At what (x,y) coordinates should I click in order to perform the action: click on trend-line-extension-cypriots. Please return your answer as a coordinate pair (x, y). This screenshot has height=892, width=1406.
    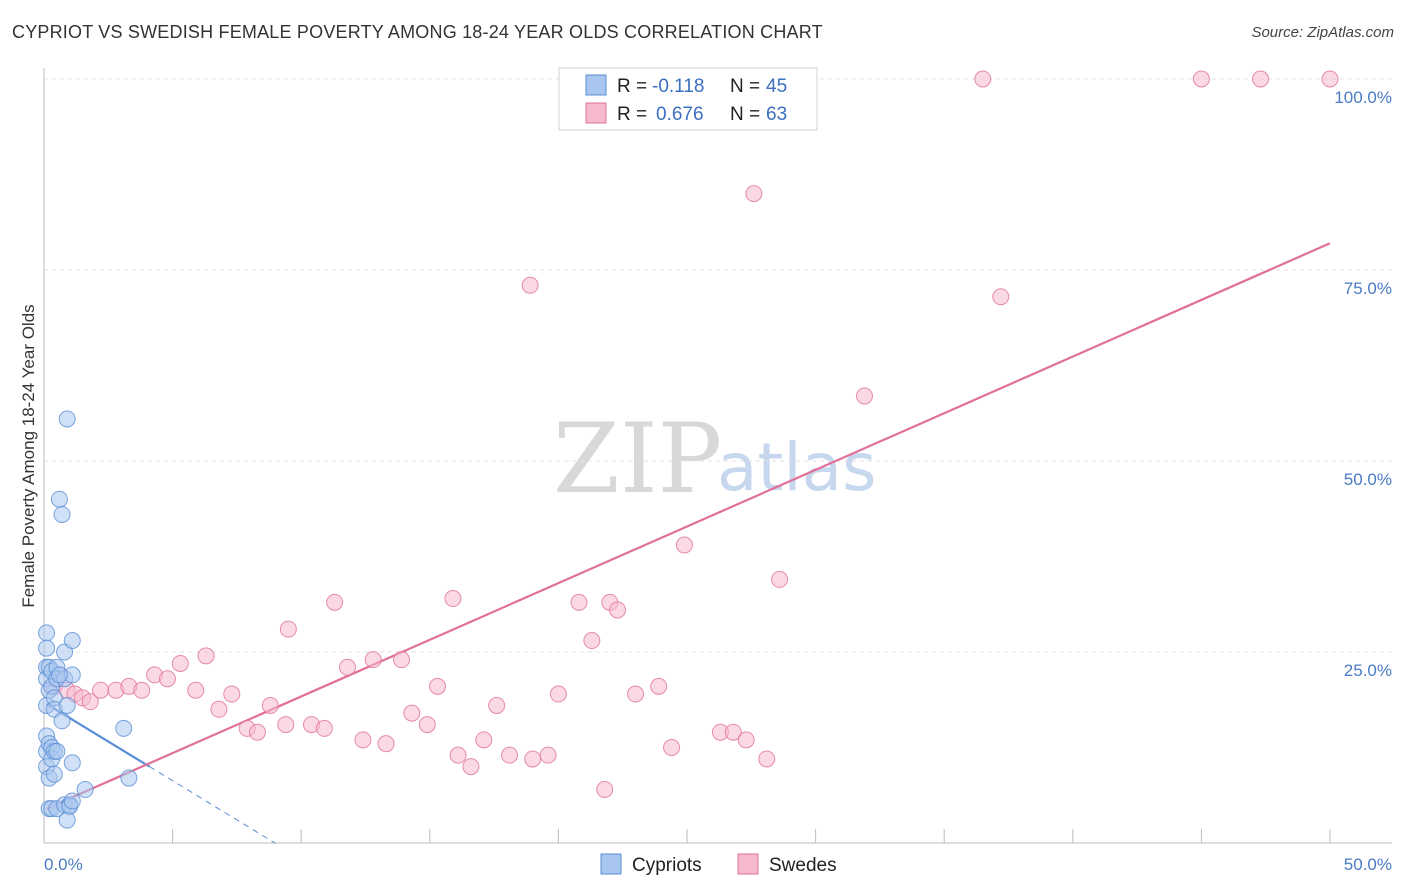
    Looking at the image, I should click on (212, 805).